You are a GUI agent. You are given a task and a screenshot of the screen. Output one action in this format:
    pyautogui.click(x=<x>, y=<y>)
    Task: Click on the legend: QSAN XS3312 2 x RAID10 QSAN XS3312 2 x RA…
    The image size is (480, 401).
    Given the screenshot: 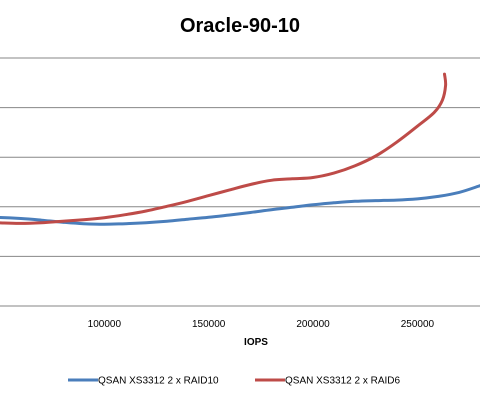 What is the action you would take?
    pyautogui.click(x=234, y=381)
    